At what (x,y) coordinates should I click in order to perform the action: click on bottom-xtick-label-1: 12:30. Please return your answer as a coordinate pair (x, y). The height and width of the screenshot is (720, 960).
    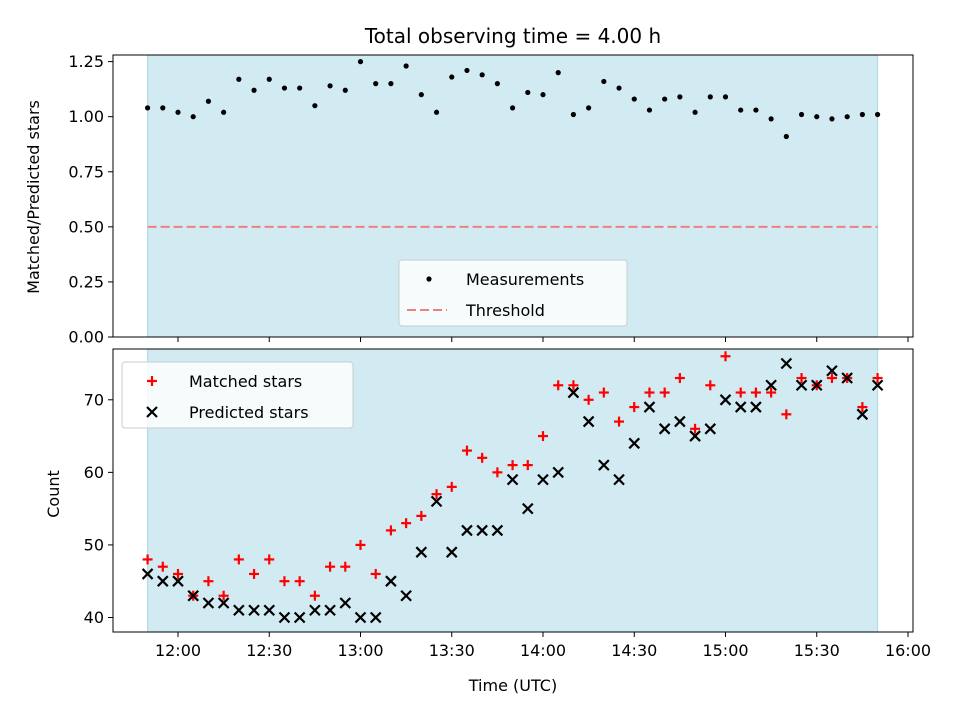
    Looking at the image, I should click on (269, 650).